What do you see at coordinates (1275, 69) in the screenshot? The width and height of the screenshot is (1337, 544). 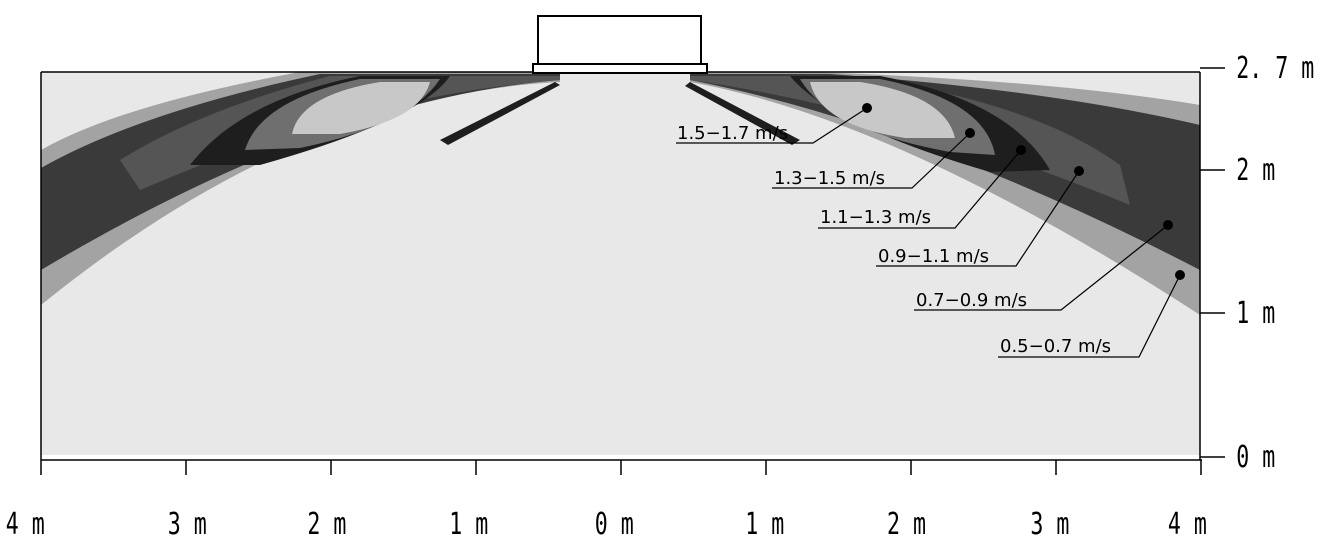 I see `y-tick-label: 2. 7 m` at bounding box center [1275, 69].